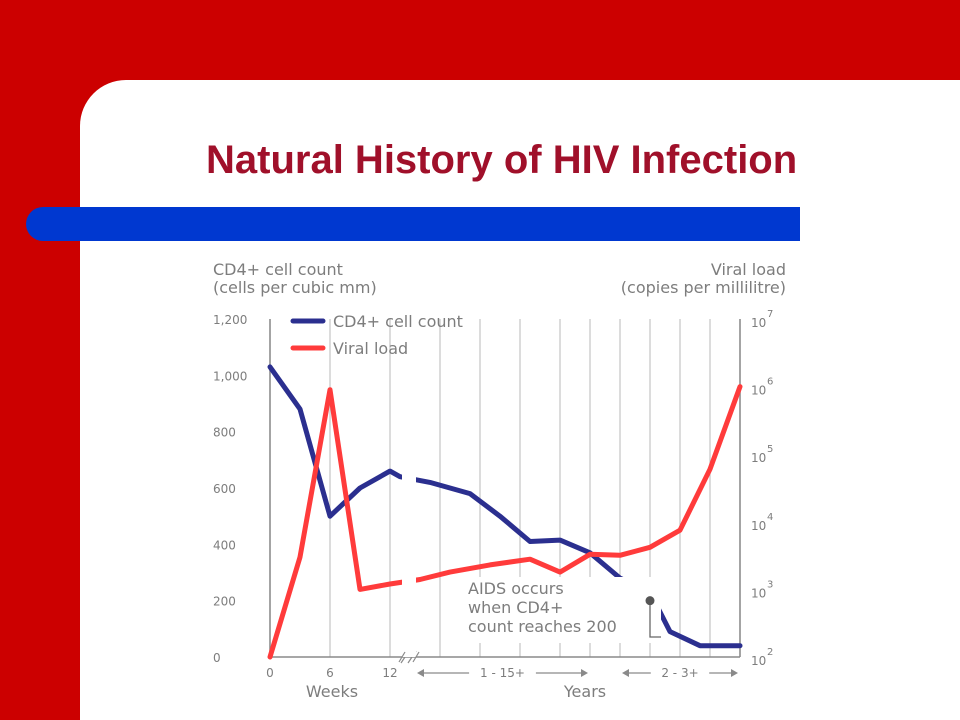 The image size is (960, 720). I want to click on left-tick-label: 1,000, so click(230, 376).